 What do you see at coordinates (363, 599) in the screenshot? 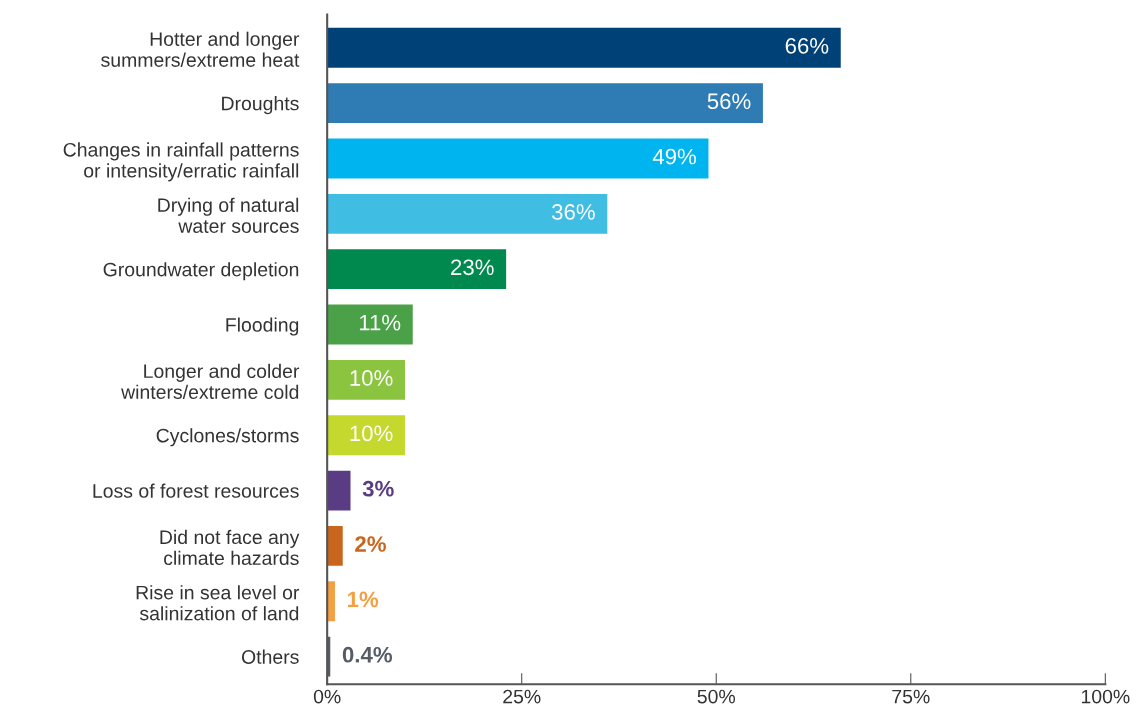
I see `data-label: 1%` at bounding box center [363, 599].